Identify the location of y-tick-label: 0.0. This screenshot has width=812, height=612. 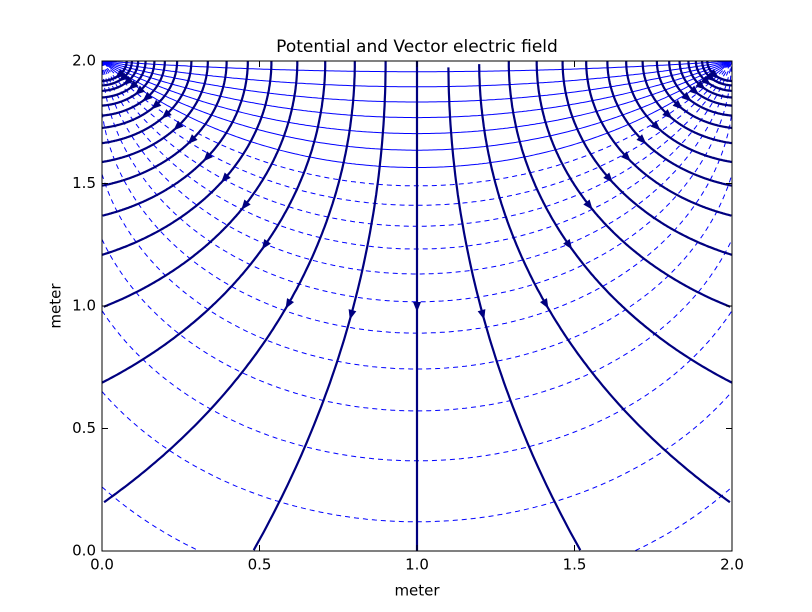
(84, 551).